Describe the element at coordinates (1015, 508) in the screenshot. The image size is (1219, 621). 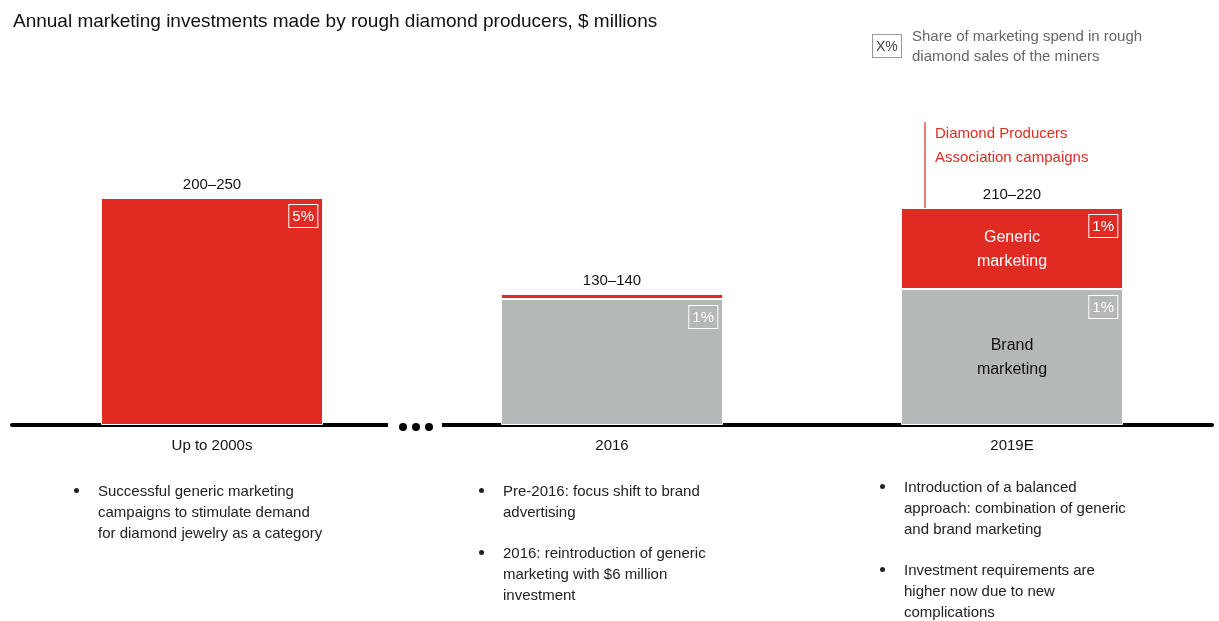
I see `text: Introduction of a balanced approach: combination of generic and brand marketing` at that location.